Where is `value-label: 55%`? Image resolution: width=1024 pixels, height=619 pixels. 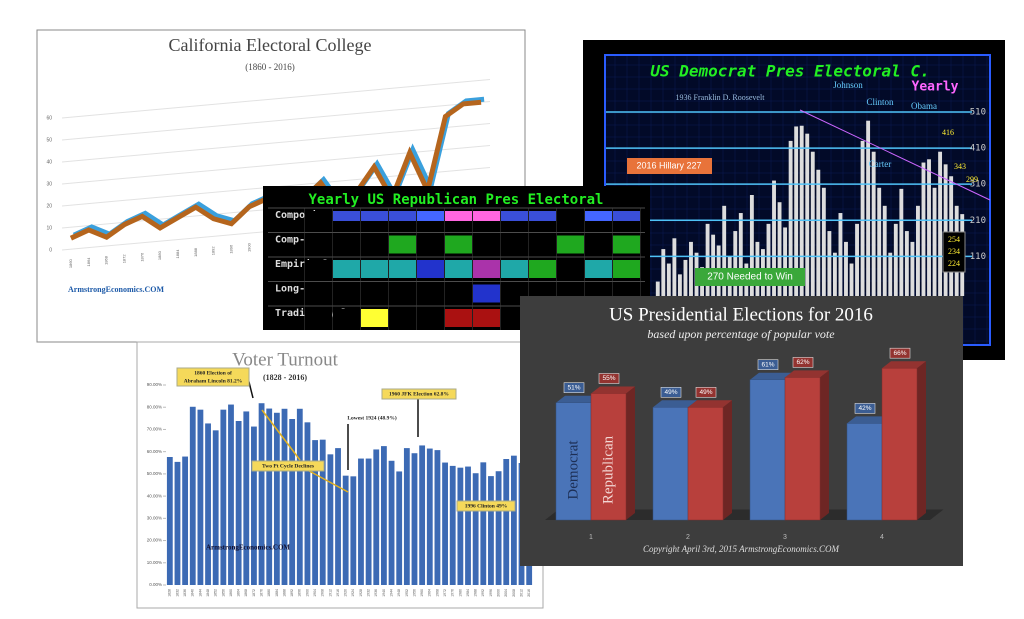 value-label: 55% is located at coordinates (608, 378).